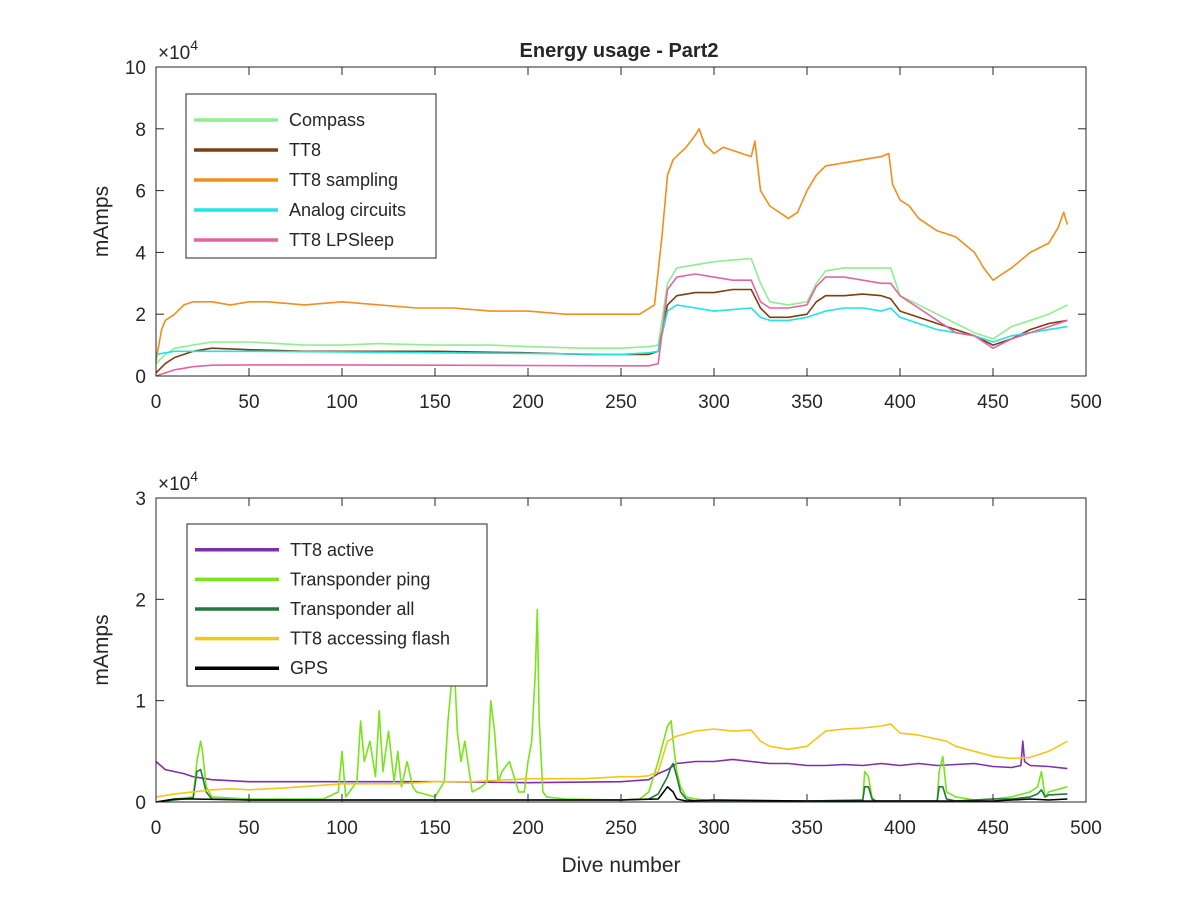  I want to click on y-tick-label: 8, so click(140, 130).